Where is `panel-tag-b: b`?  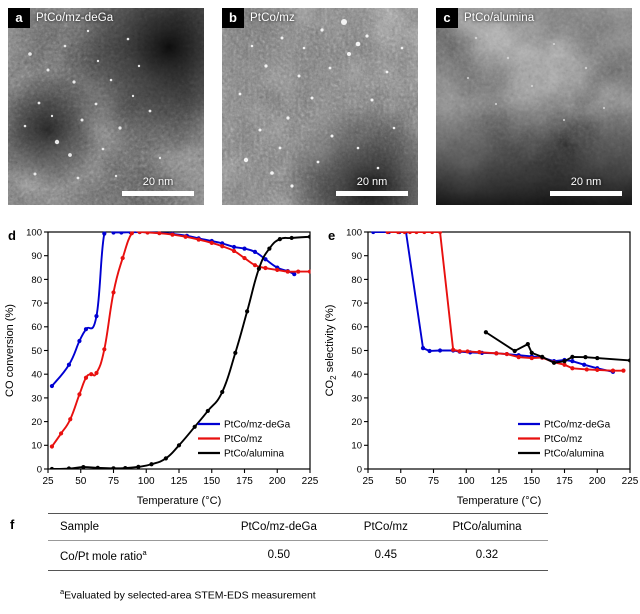
panel-tag-b: b is located at coordinates (233, 18).